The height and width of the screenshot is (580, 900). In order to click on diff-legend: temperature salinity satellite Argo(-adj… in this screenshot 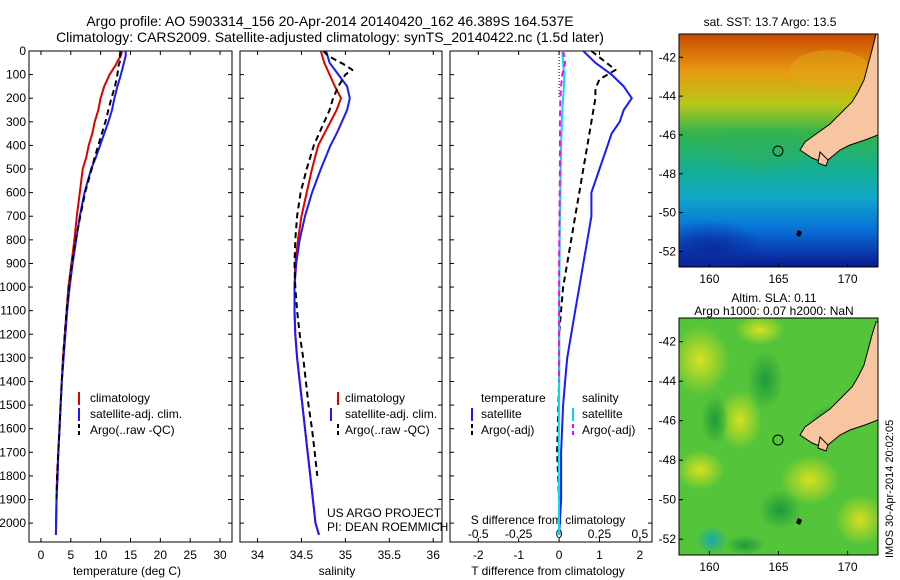, I will do `click(553, 414)`.